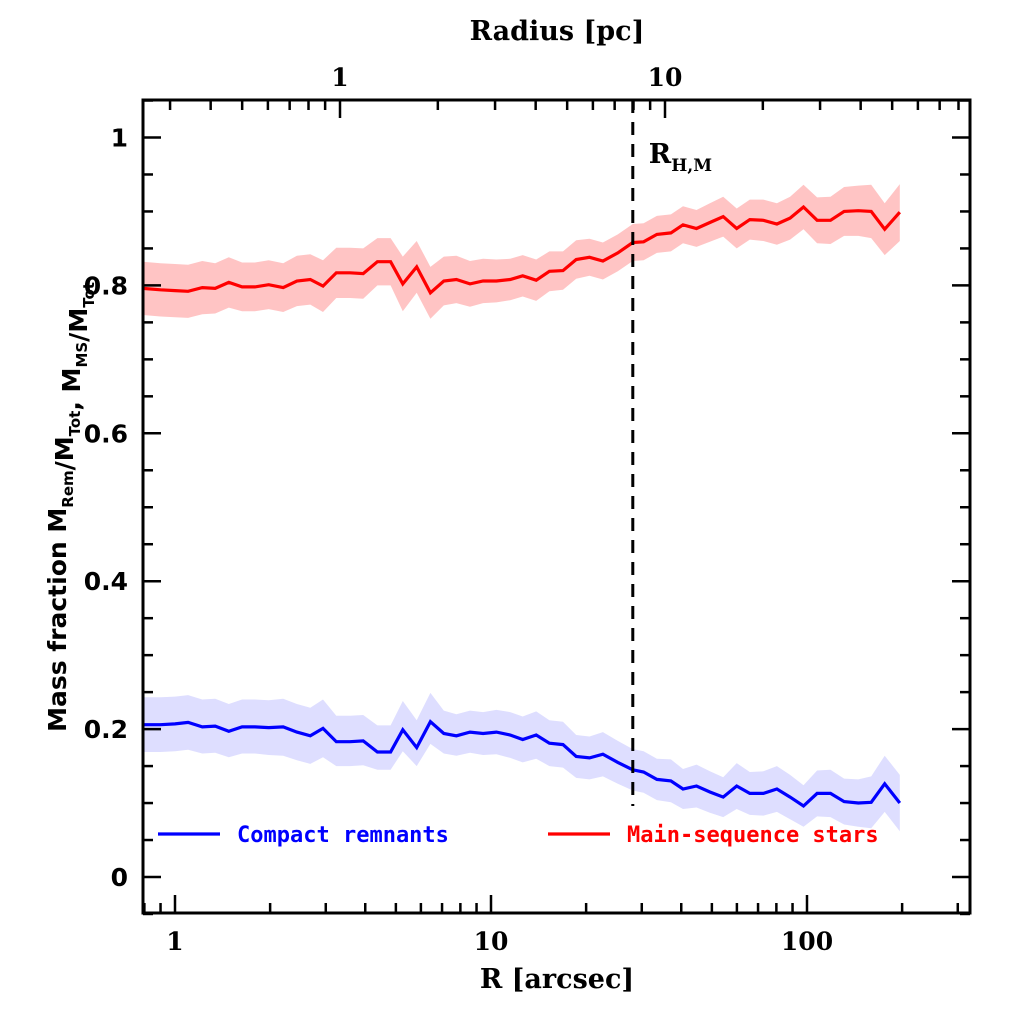 The image size is (1024, 1024). What do you see at coordinates (174, 941) in the screenshot?
I see `x-tick-label: 1` at bounding box center [174, 941].